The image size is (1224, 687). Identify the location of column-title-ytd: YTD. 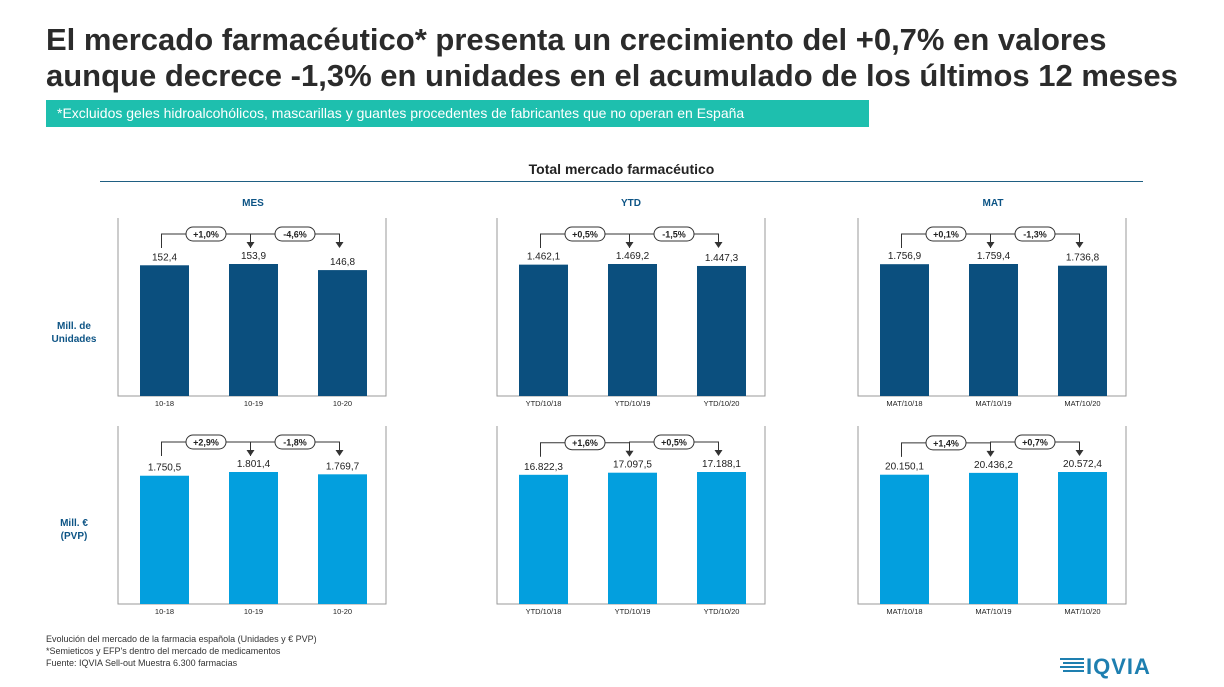
(631, 203).